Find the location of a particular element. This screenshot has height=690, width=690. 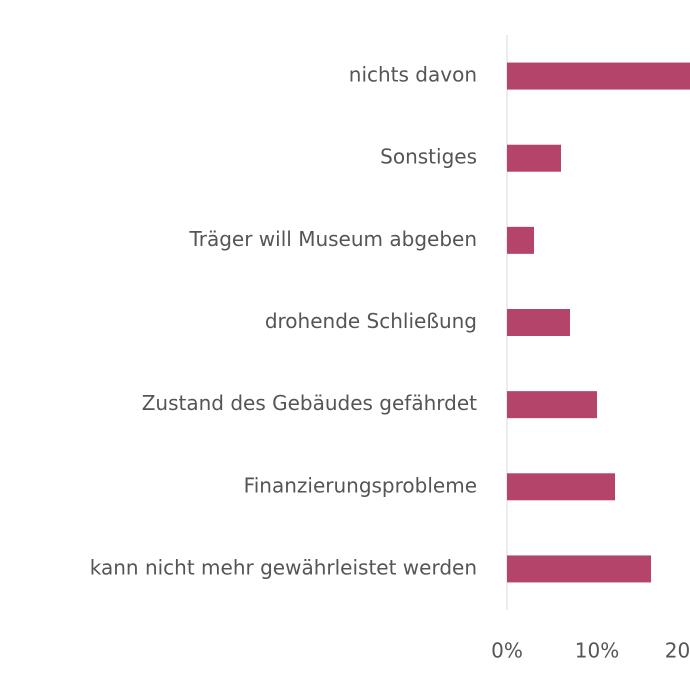

x-tick-label: 0% is located at coordinates (507, 651).